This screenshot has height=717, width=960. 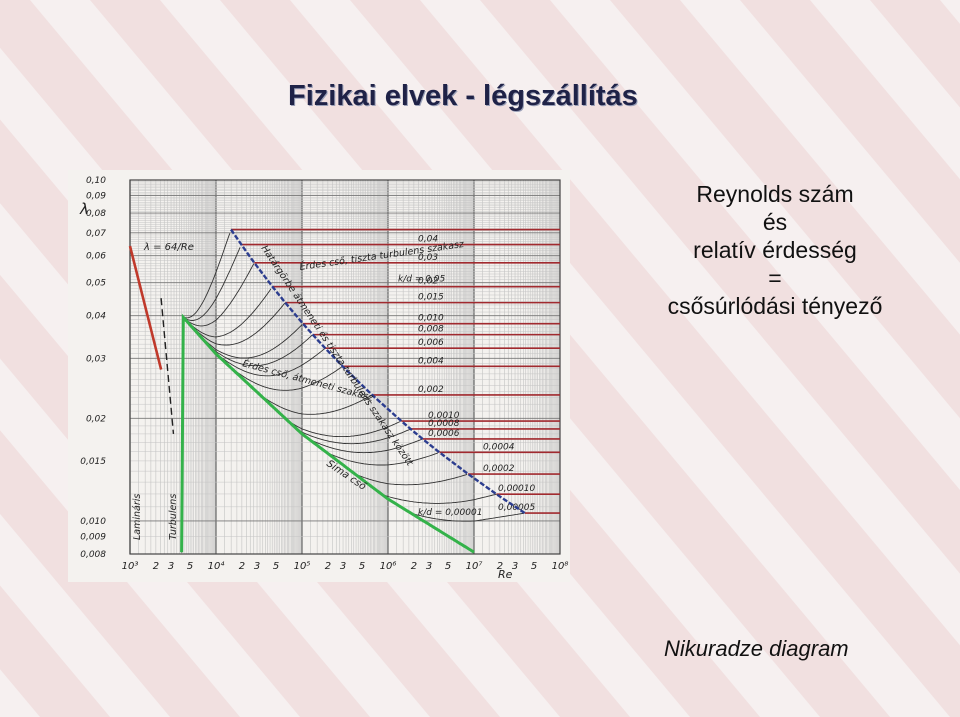 I want to click on y-tick-label: 0,04, so click(x=96, y=317).